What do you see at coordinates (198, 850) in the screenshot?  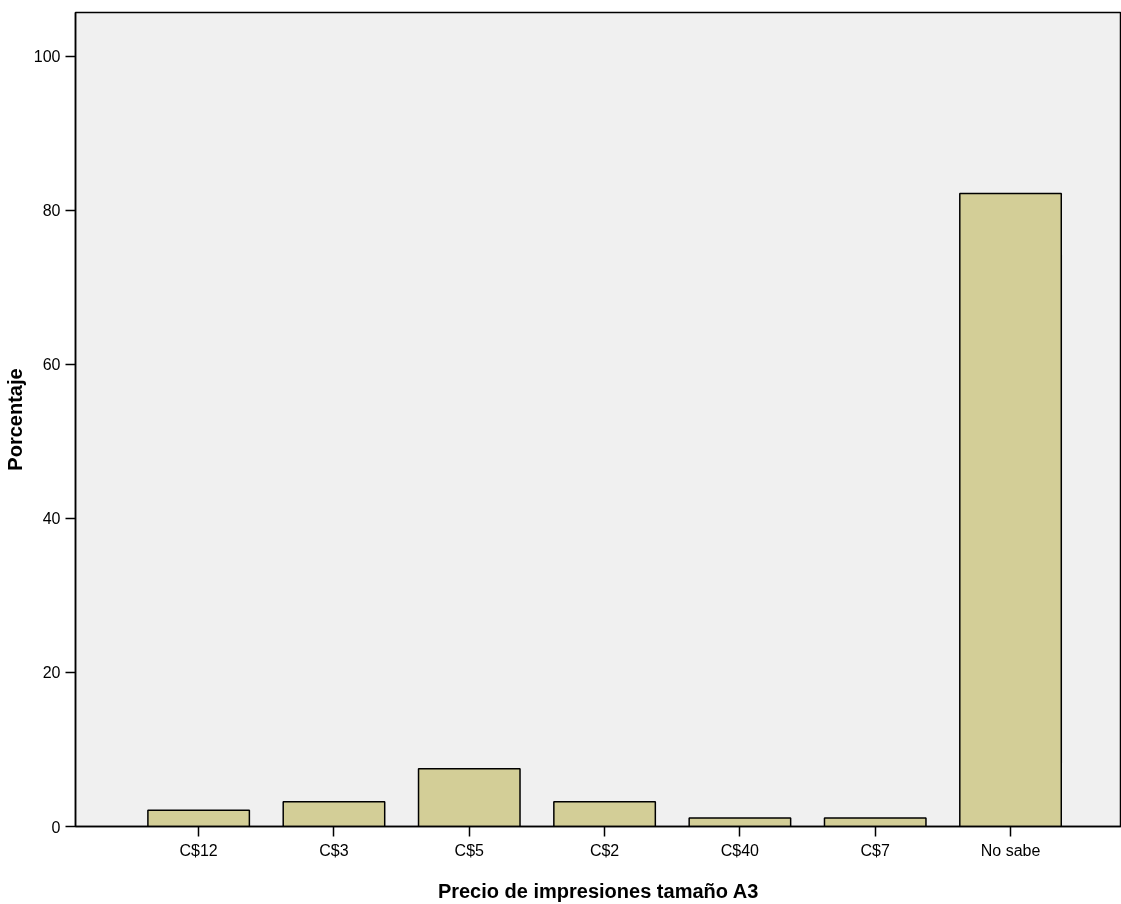 I see `x-tick-label: C$12` at bounding box center [198, 850].